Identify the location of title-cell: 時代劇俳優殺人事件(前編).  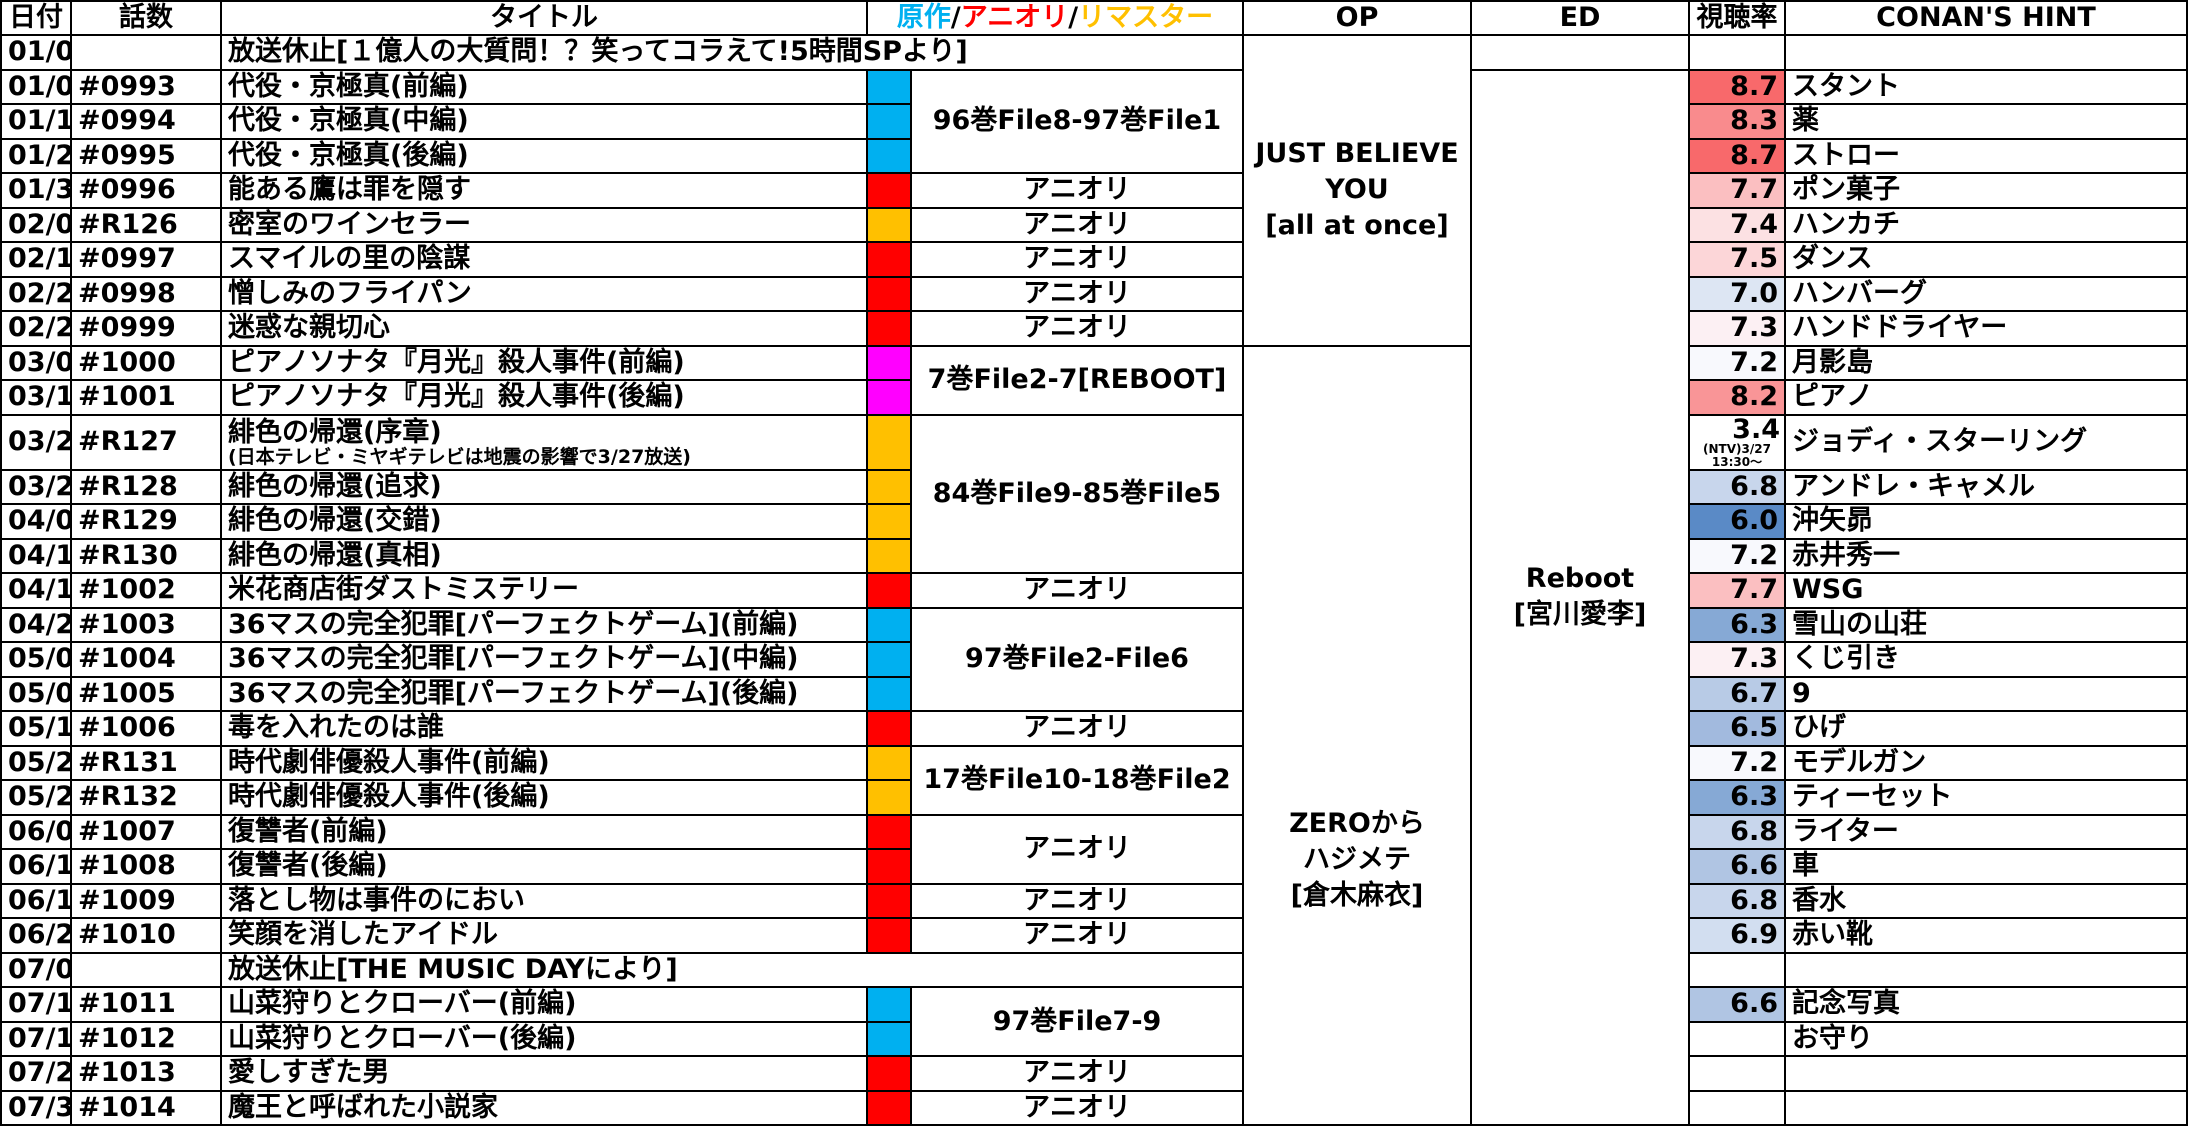
(544, 762).